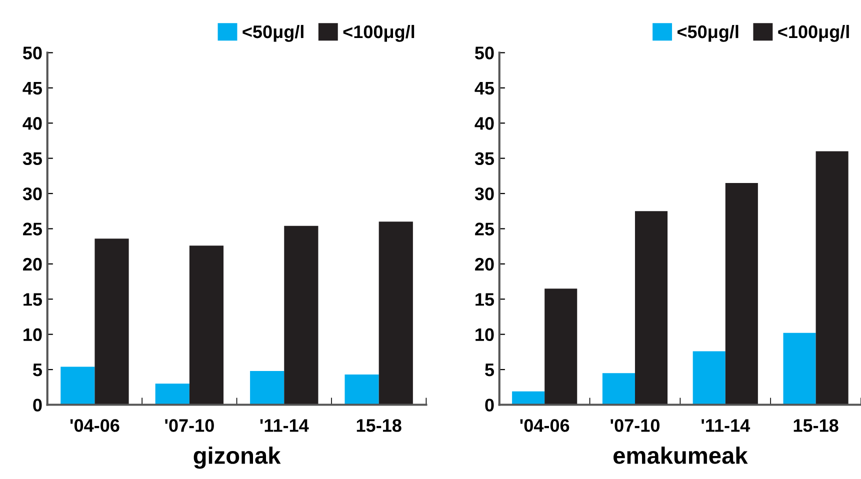 This screenshot has height=479, width=861. What do you see at coordinates (681, 455) in the screenshot?
I see `x-axis-title: emakumeak` at bounding box center [681, 455].